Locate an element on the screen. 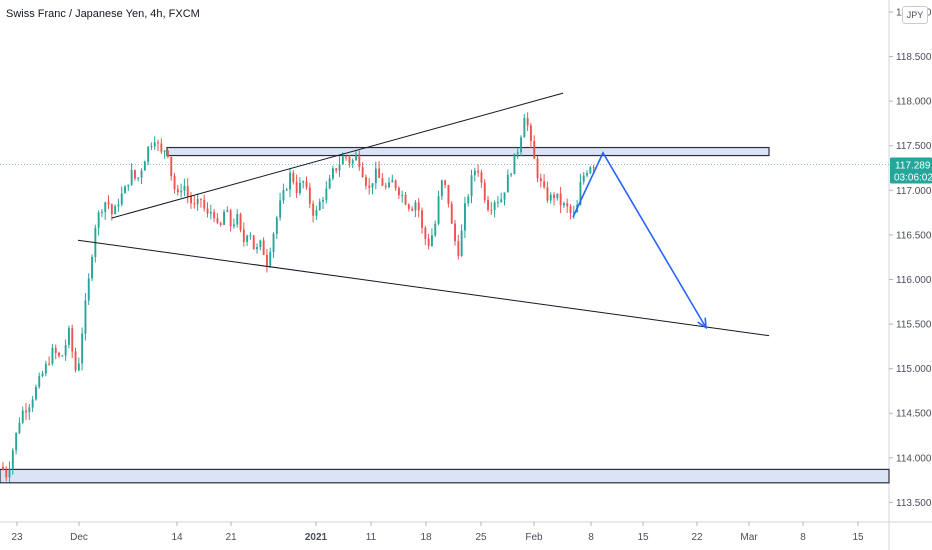 The height and width of the screenshot is (550, 932). falling-support-line is located at coordinates (423, 288).